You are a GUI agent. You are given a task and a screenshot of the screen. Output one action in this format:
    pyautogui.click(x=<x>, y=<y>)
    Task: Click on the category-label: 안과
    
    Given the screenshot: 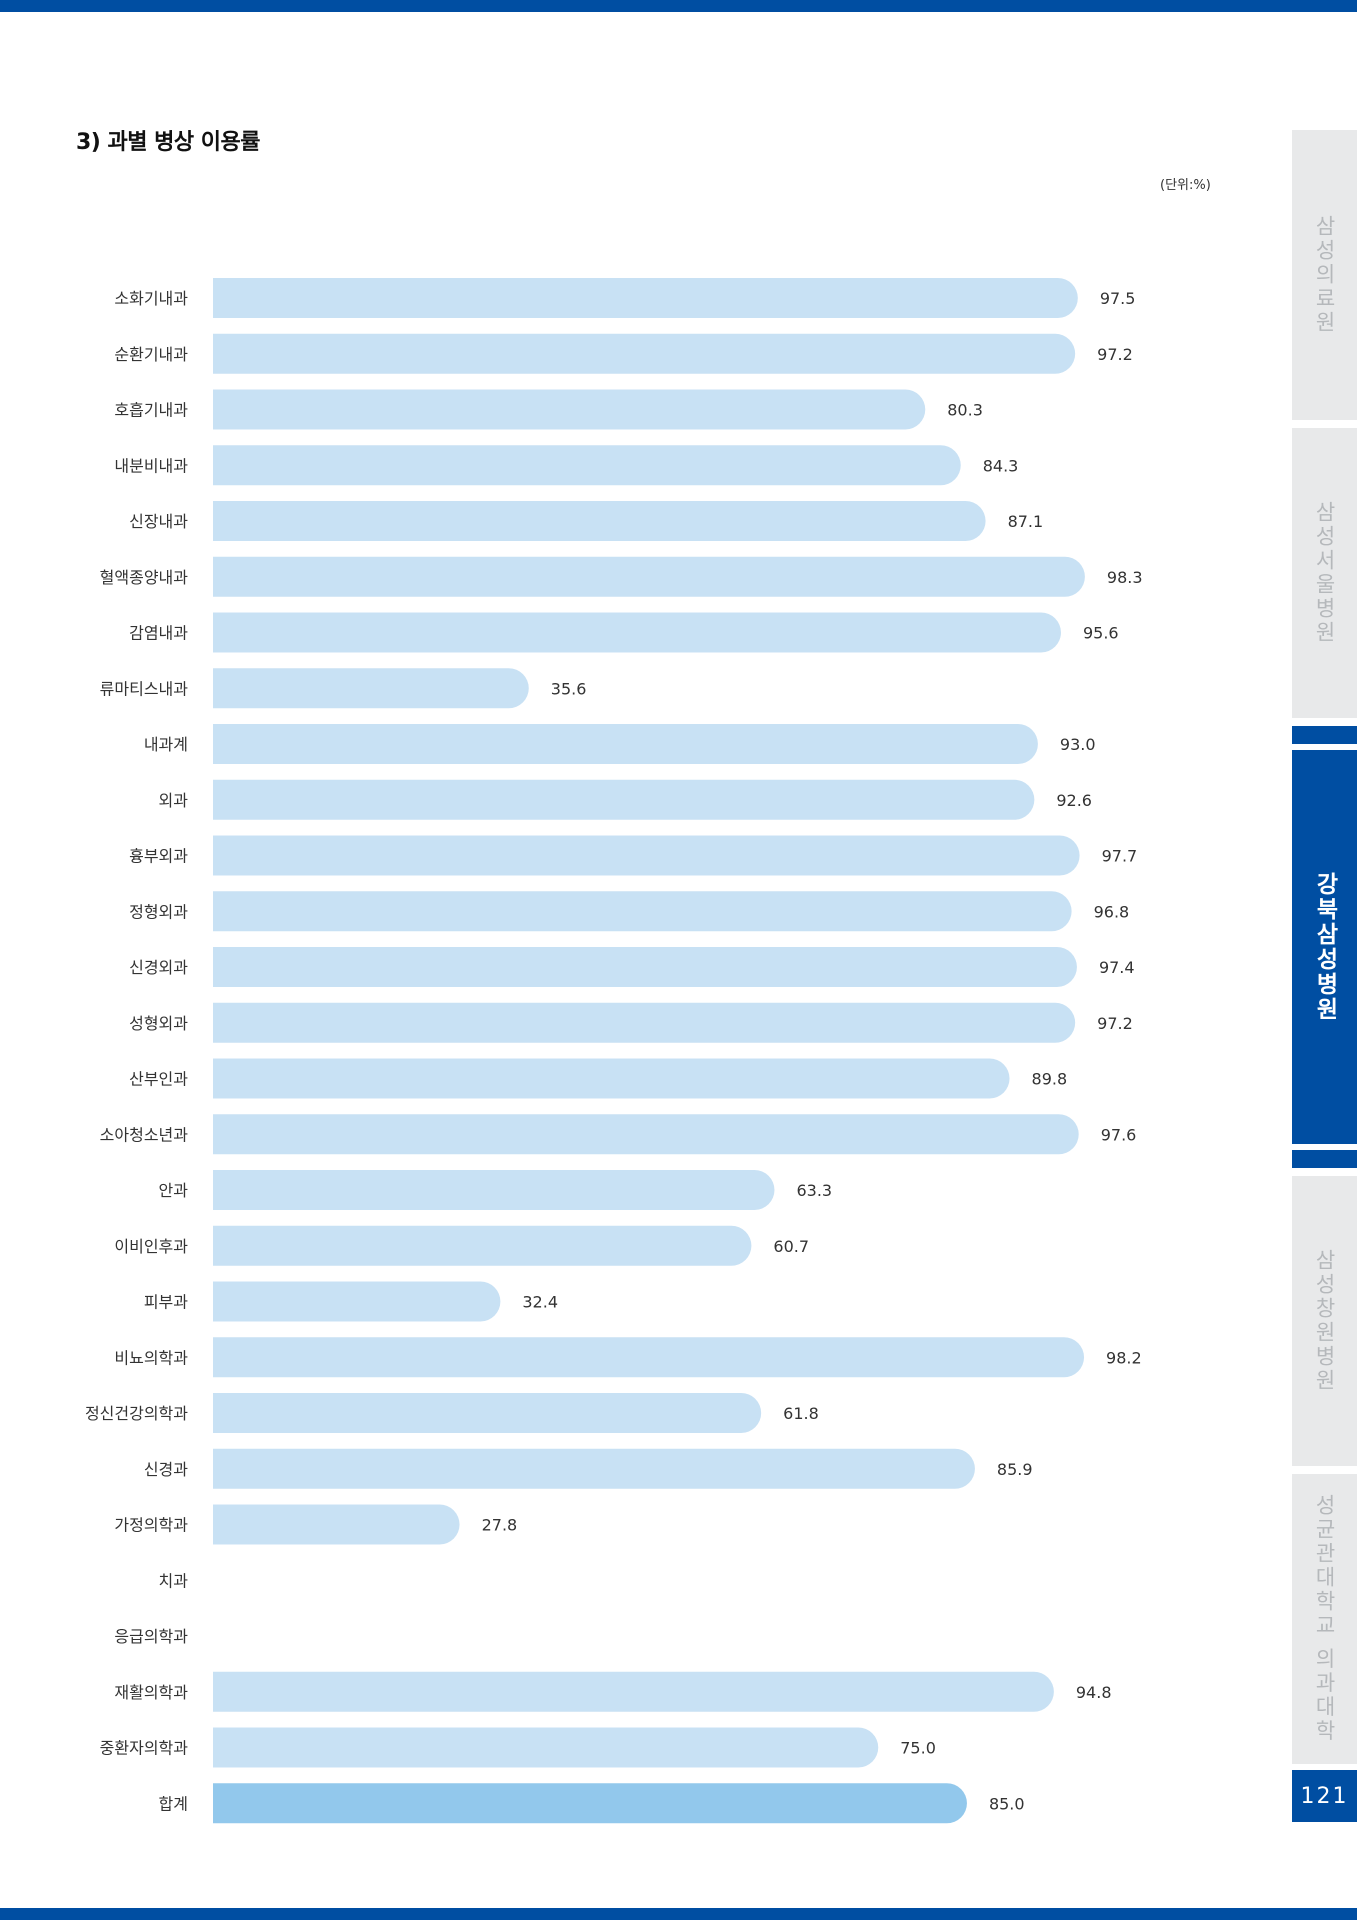 What is the action you would take?
    pyautogui.click(x=174, y=1190)
    